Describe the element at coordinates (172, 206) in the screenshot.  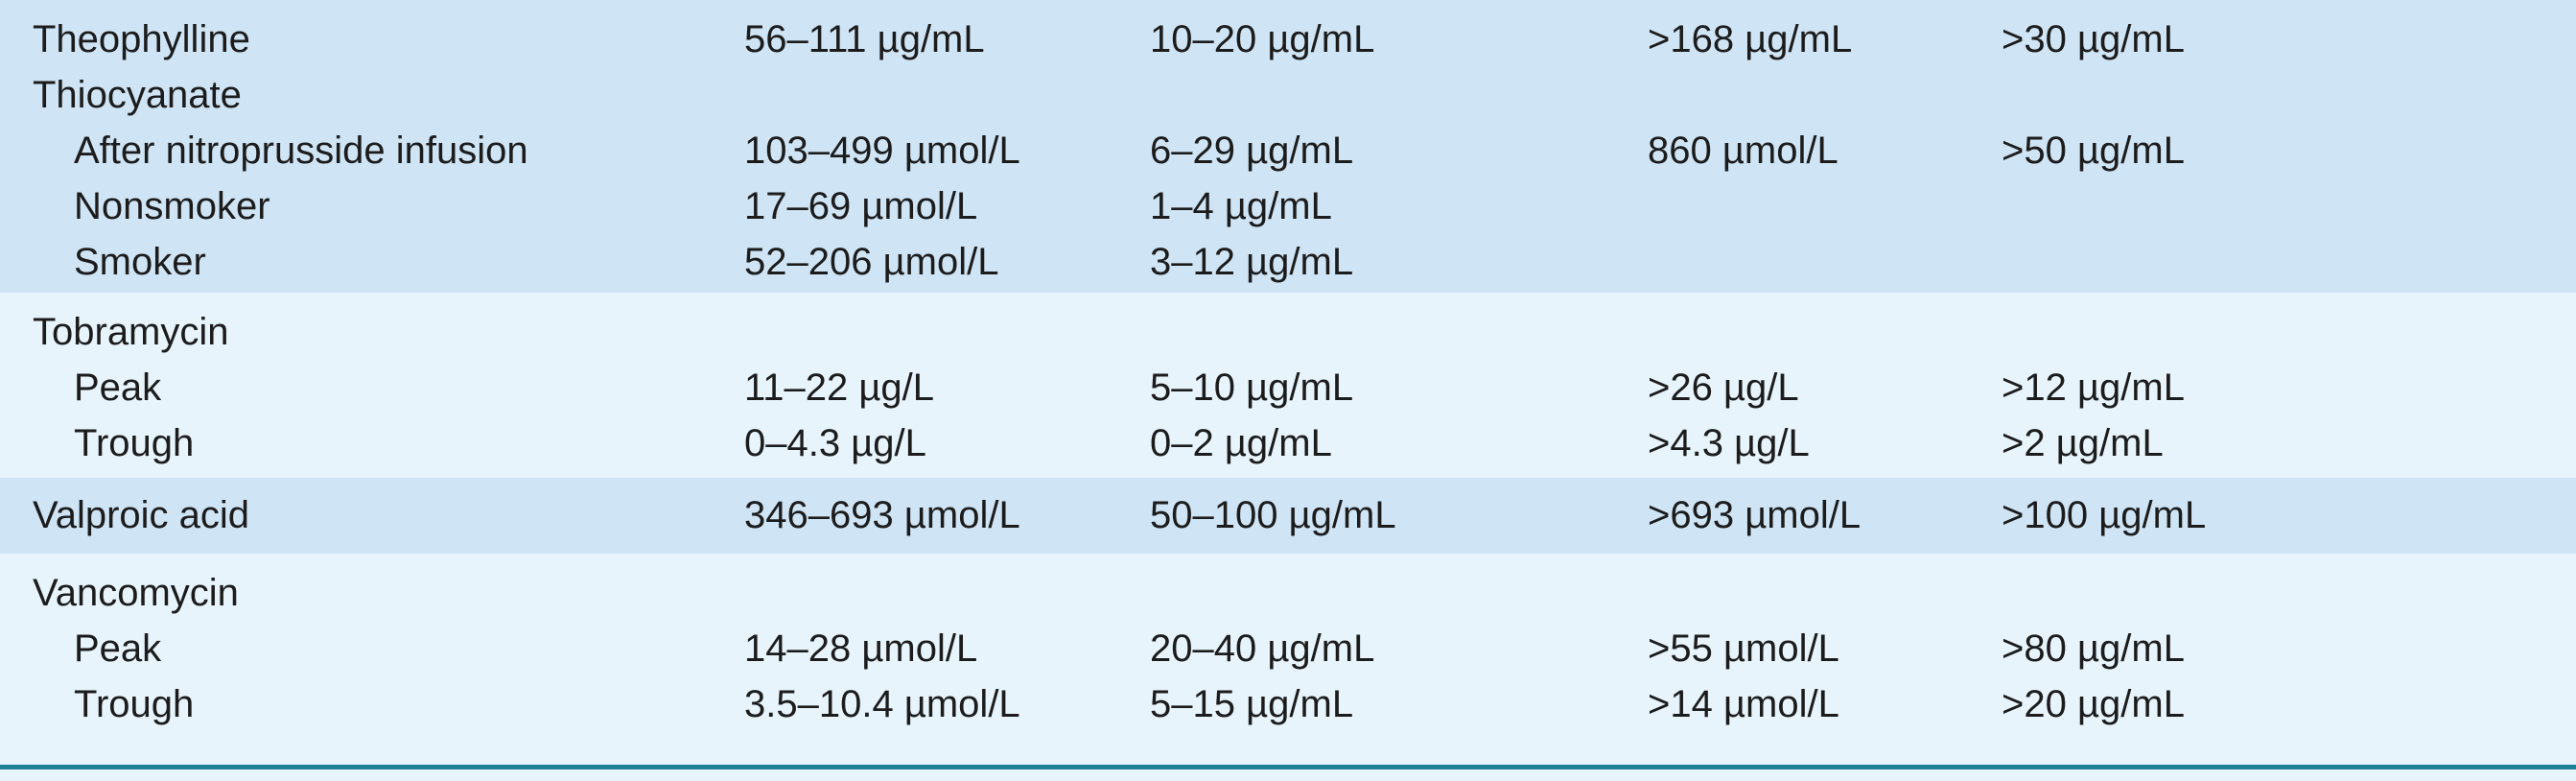
I see `row-label: Nonsmoker` at that location.